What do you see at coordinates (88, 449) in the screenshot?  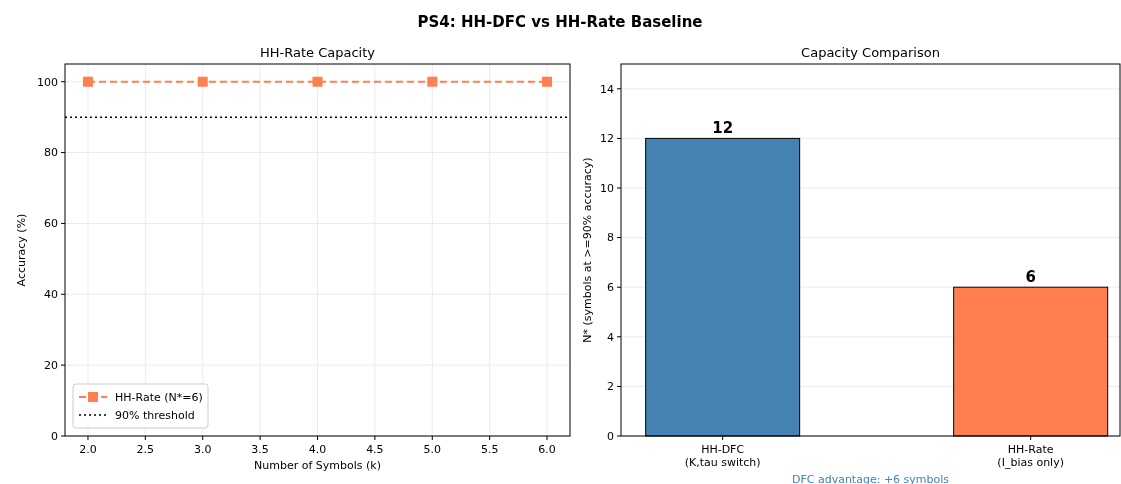 I see `x-tick-label: 2.0` at bounding box center [88, 449].